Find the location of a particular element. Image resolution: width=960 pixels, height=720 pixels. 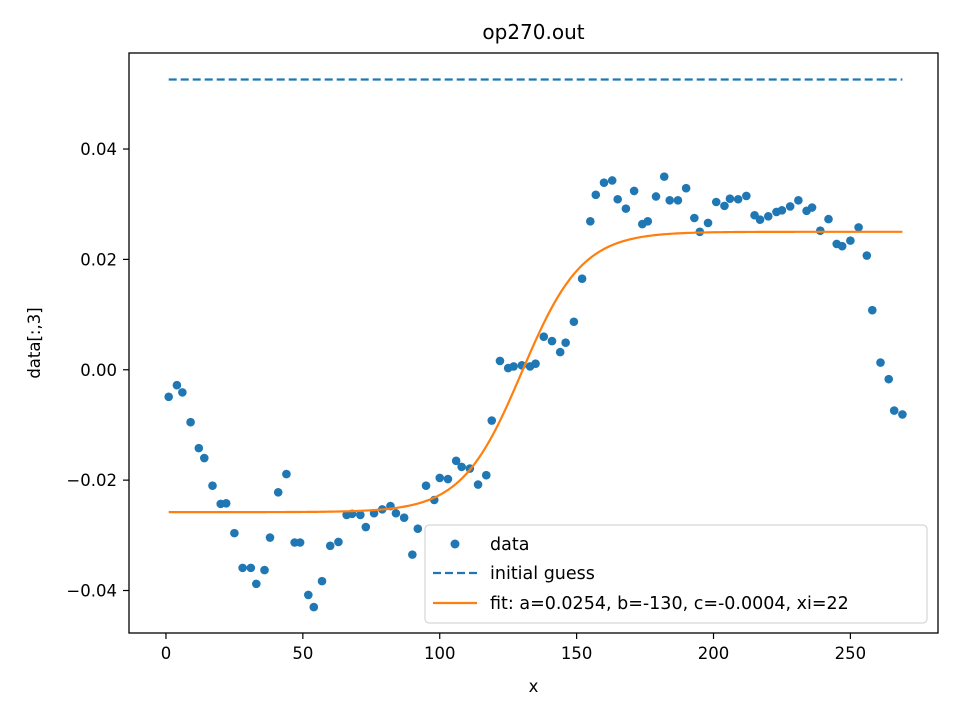

legend-label-data: data is located at coordinates (509, 545).